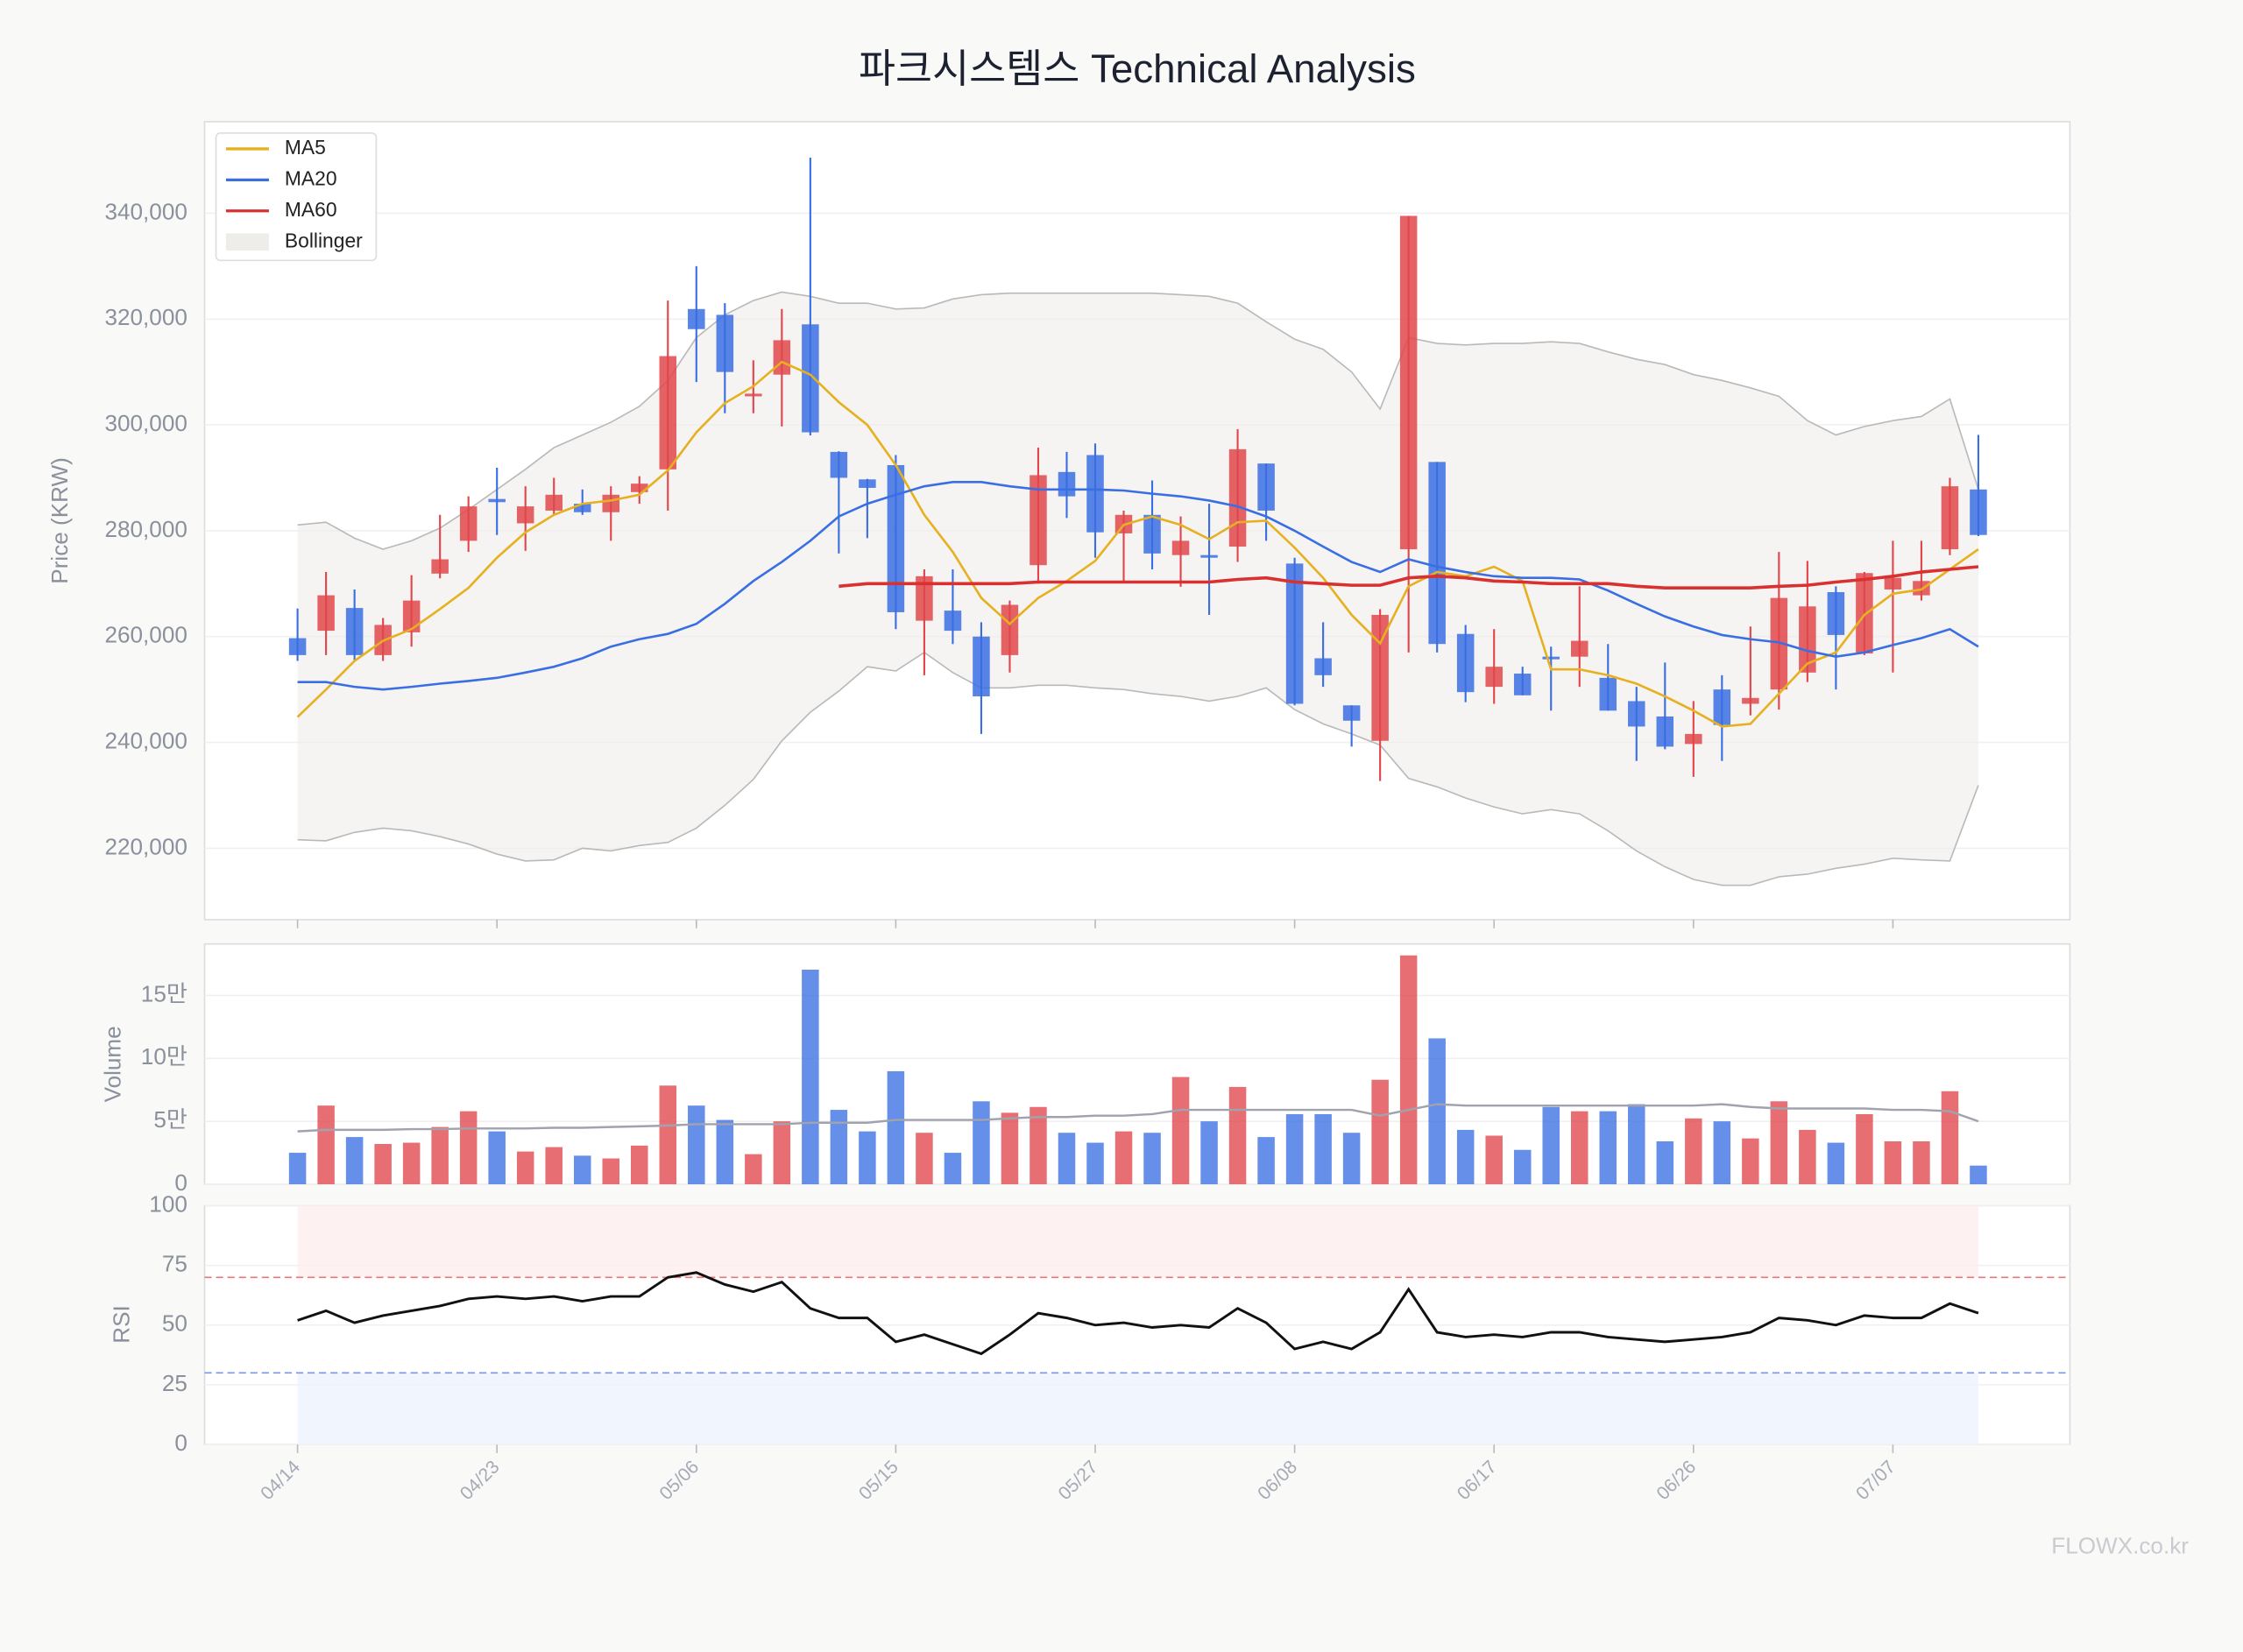 The image size is (2243, 1652). I want to click on y-tick-label: 340,000, so click(146, 211).